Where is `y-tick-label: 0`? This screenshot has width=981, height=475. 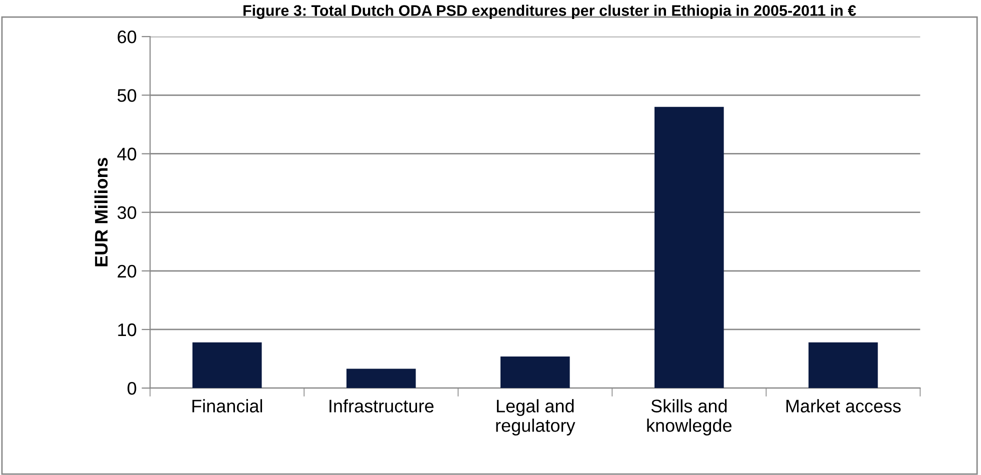 y-tick-label: 0 is located at coordinates (132, 388).